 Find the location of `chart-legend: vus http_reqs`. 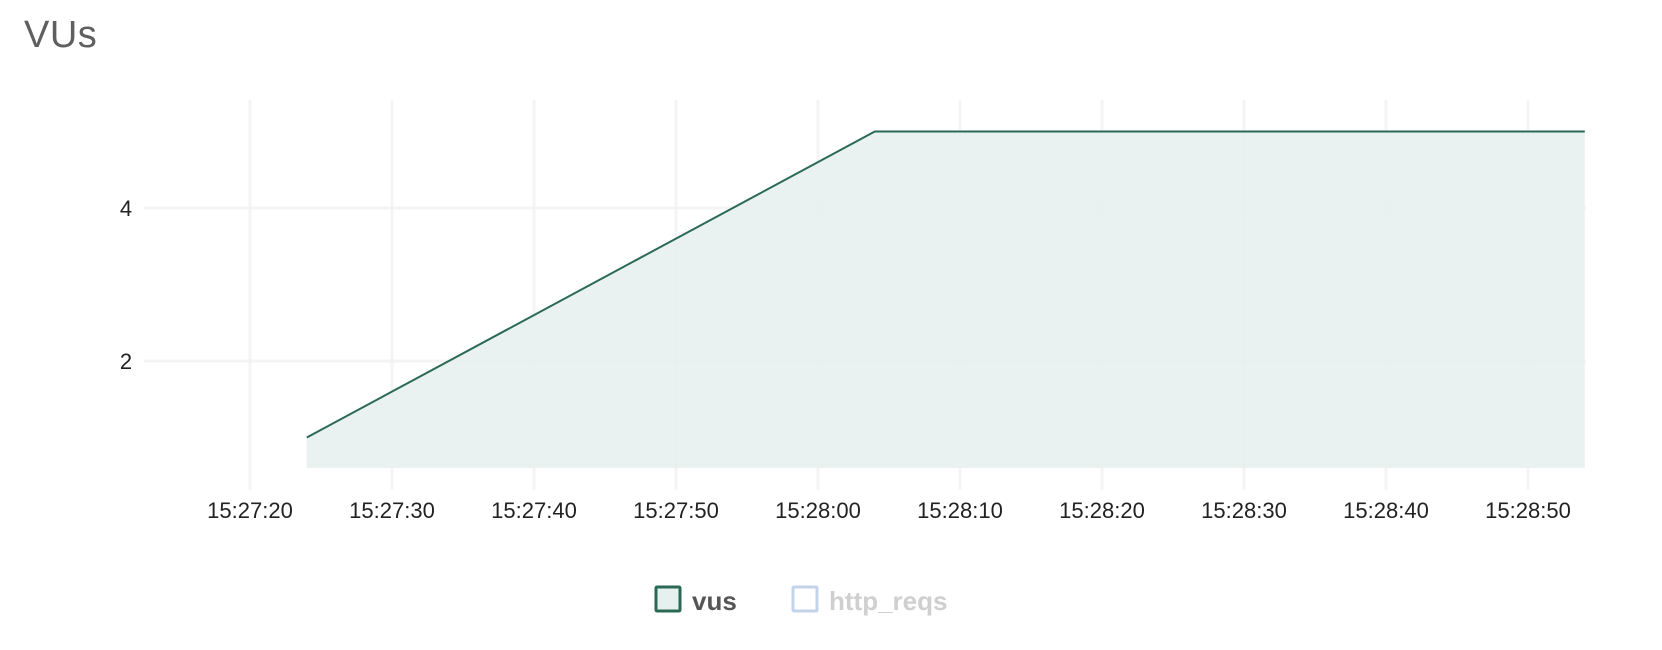

chart-legend: vus http_reqs is located at coordinates (800, 600).